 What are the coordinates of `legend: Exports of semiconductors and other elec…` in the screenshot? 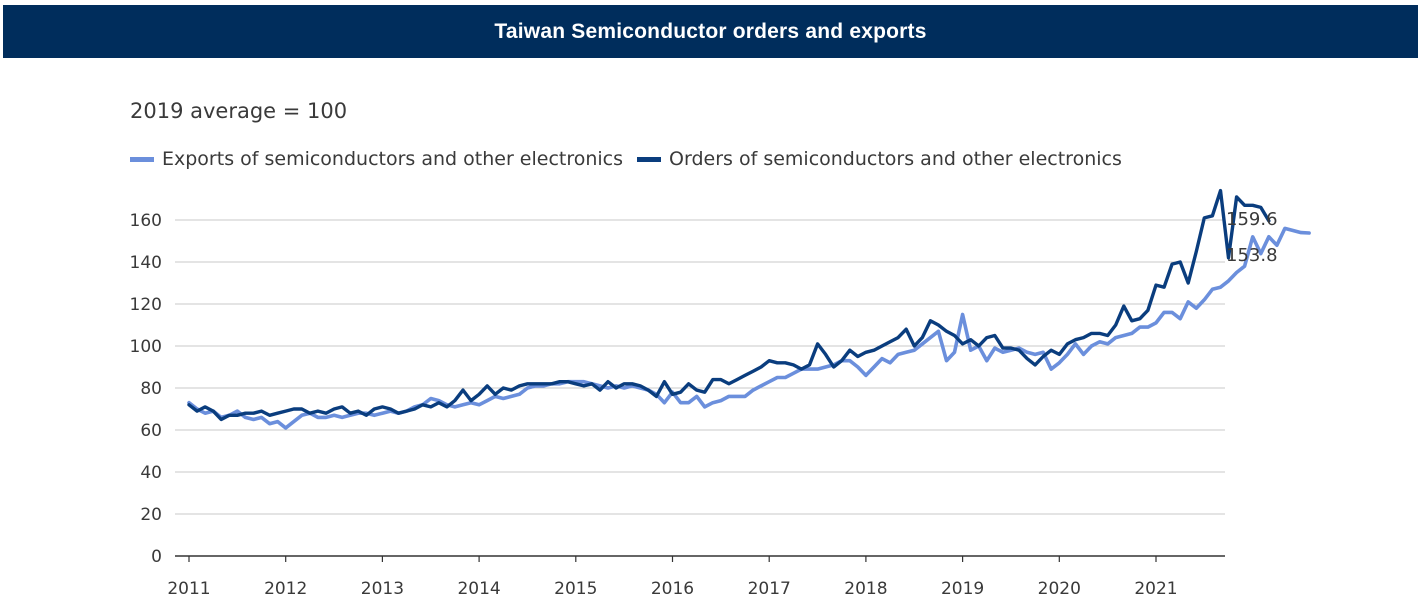 It's located at (633, 159).